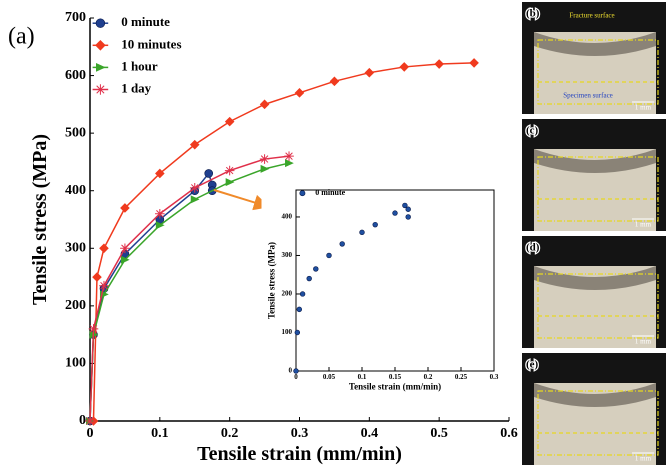  I want to click on legend-label: 1 hour, so click(139, 65).